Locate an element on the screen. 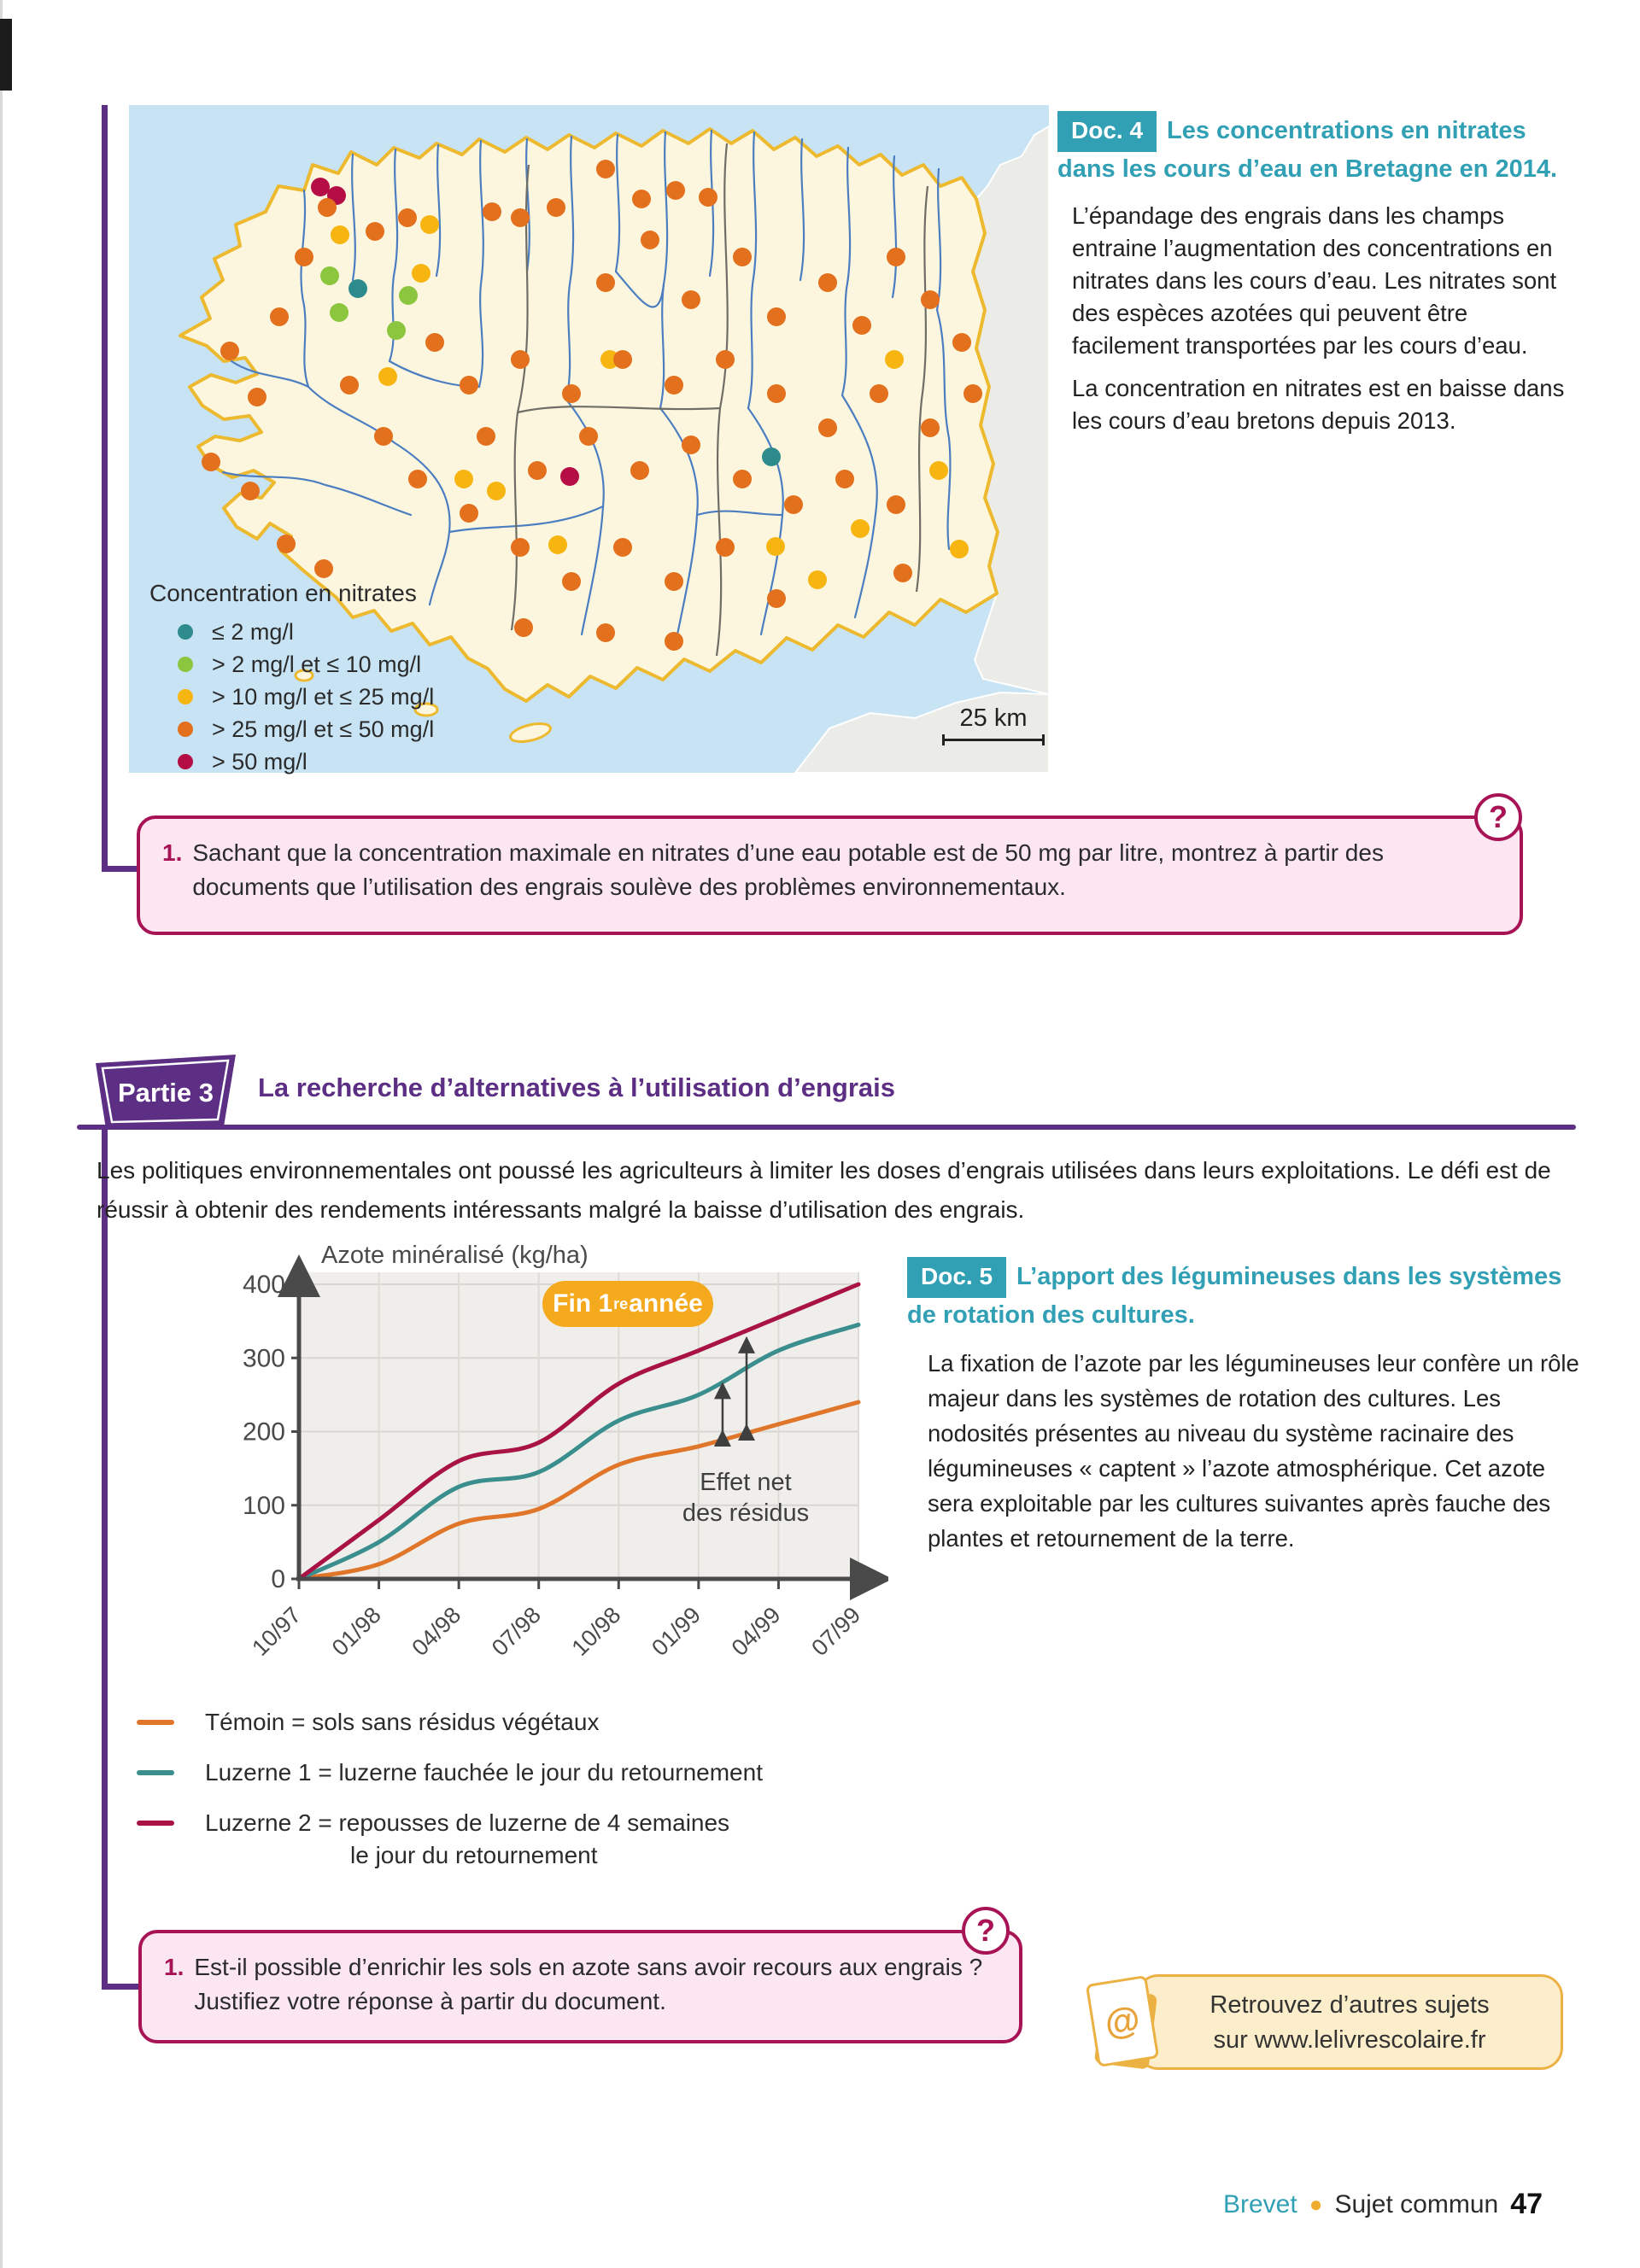 The height and width of the screenshot is (2268, 1640). doc5-badge: Doc. 5 is located at coordinates (957, 1277).